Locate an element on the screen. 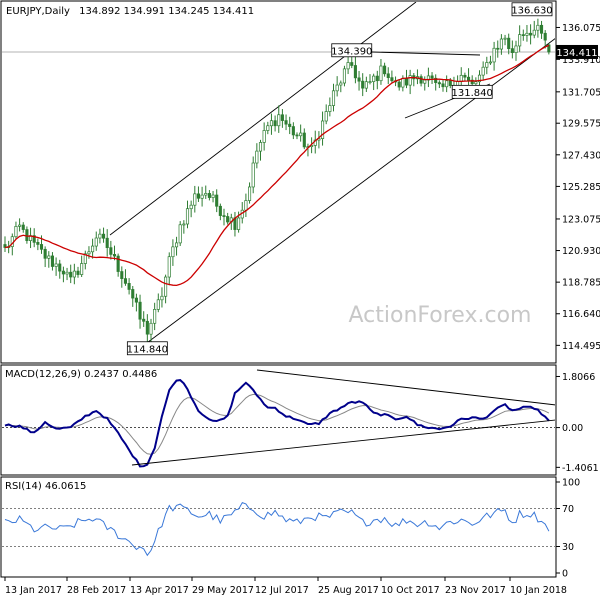 The image size is (600, 600). x-tick-label: 29 May 2017 is located at coordinates (223, 590).